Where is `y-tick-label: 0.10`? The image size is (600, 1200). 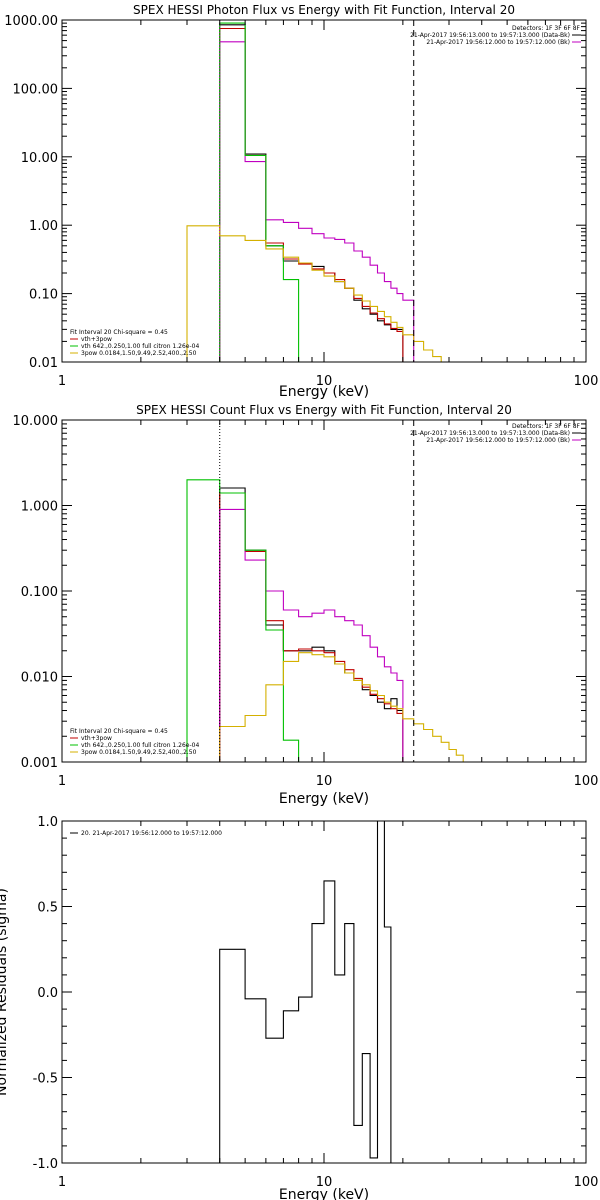
y-tick-label: 0.10 is located at coordinates (43, 295).